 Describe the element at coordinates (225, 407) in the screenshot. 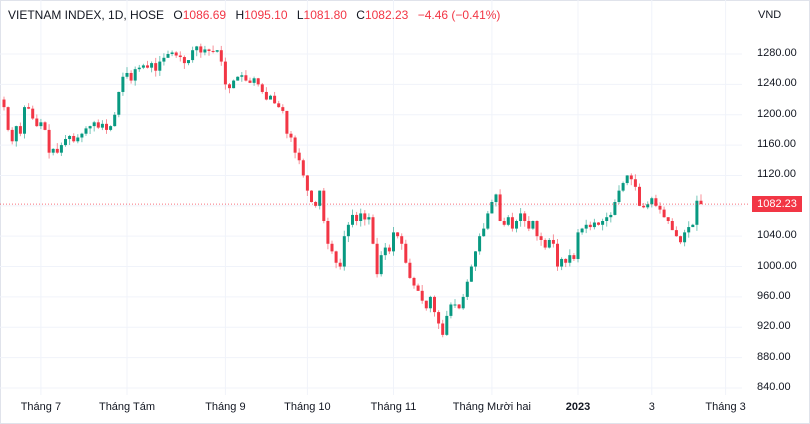

I see `time-tick-label: Tháng 9` at that location.